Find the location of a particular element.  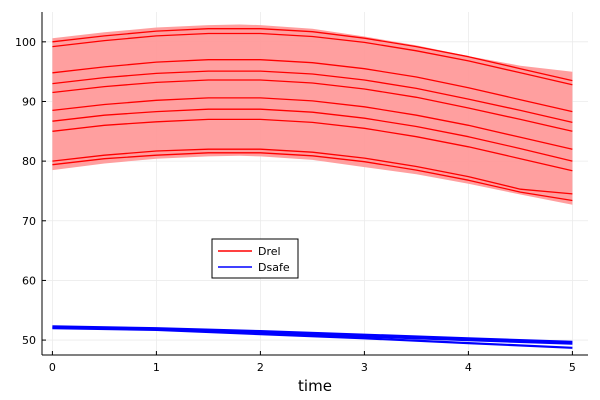

legend: Drel Dsafe is located at coordinates (255, 258).